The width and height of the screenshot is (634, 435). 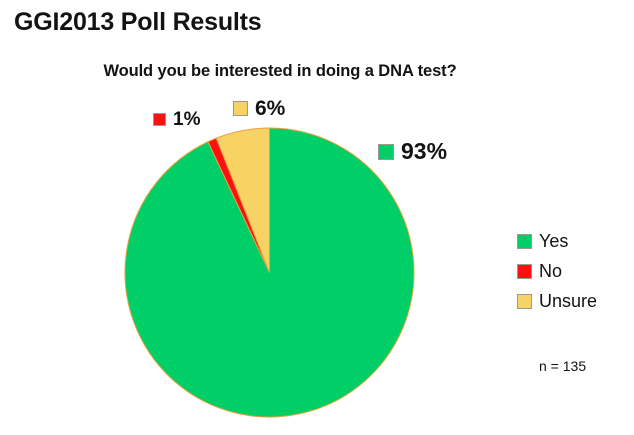 I want to click on data-label-swatch-unsure, so click(x=240, y=108).